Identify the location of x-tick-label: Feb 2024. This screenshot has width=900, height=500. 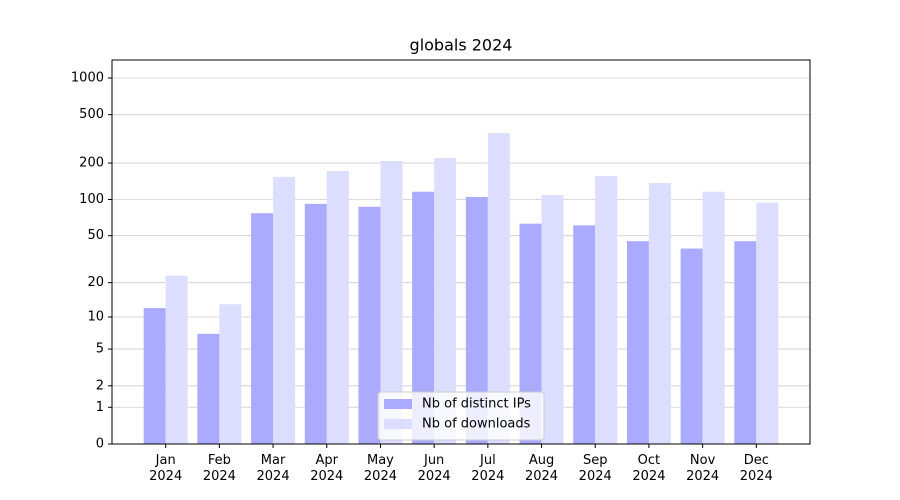
(219, 468).